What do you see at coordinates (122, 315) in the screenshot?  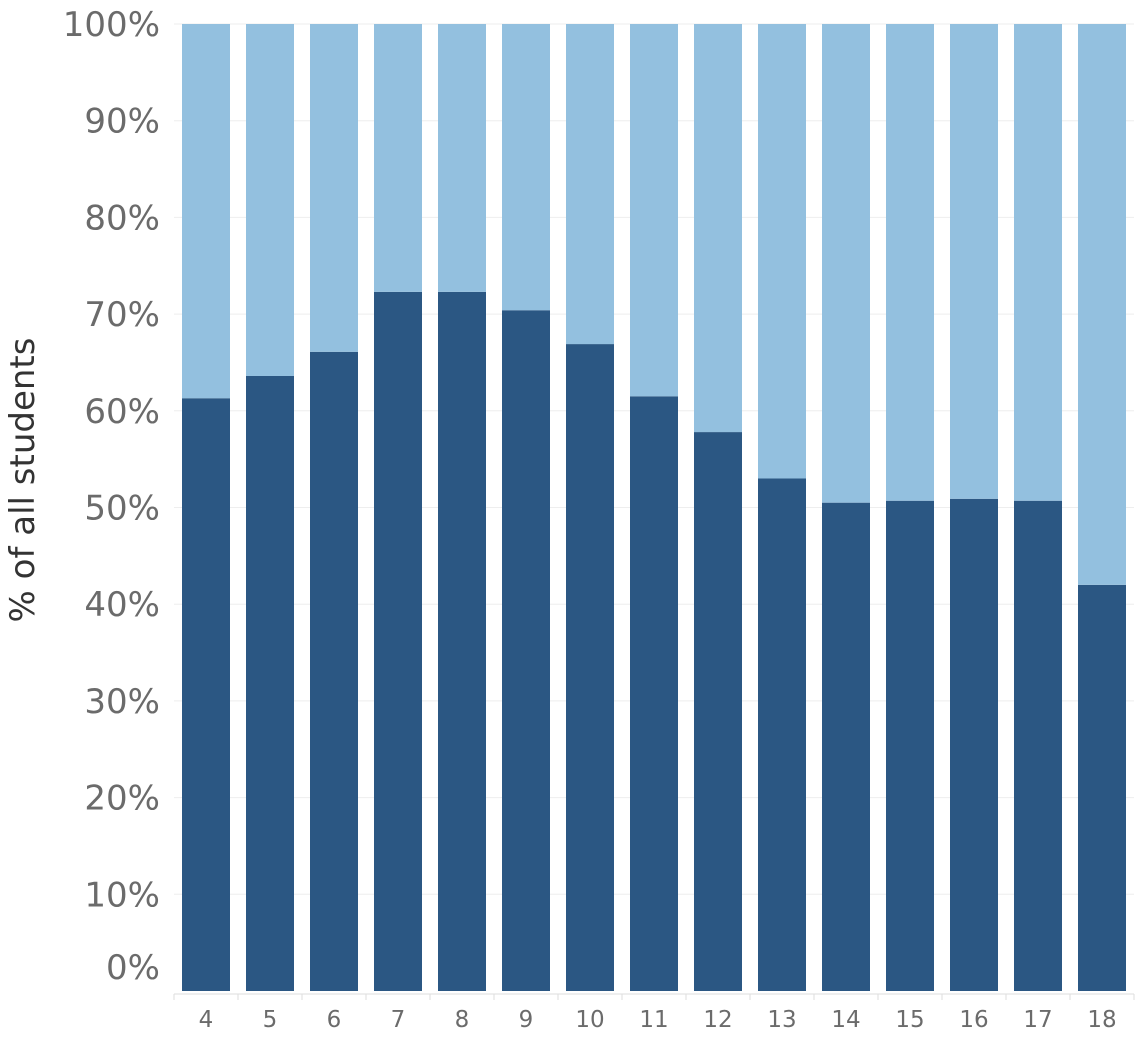 I see `y-tick-label: 70%` at bounding box center [122, 315].